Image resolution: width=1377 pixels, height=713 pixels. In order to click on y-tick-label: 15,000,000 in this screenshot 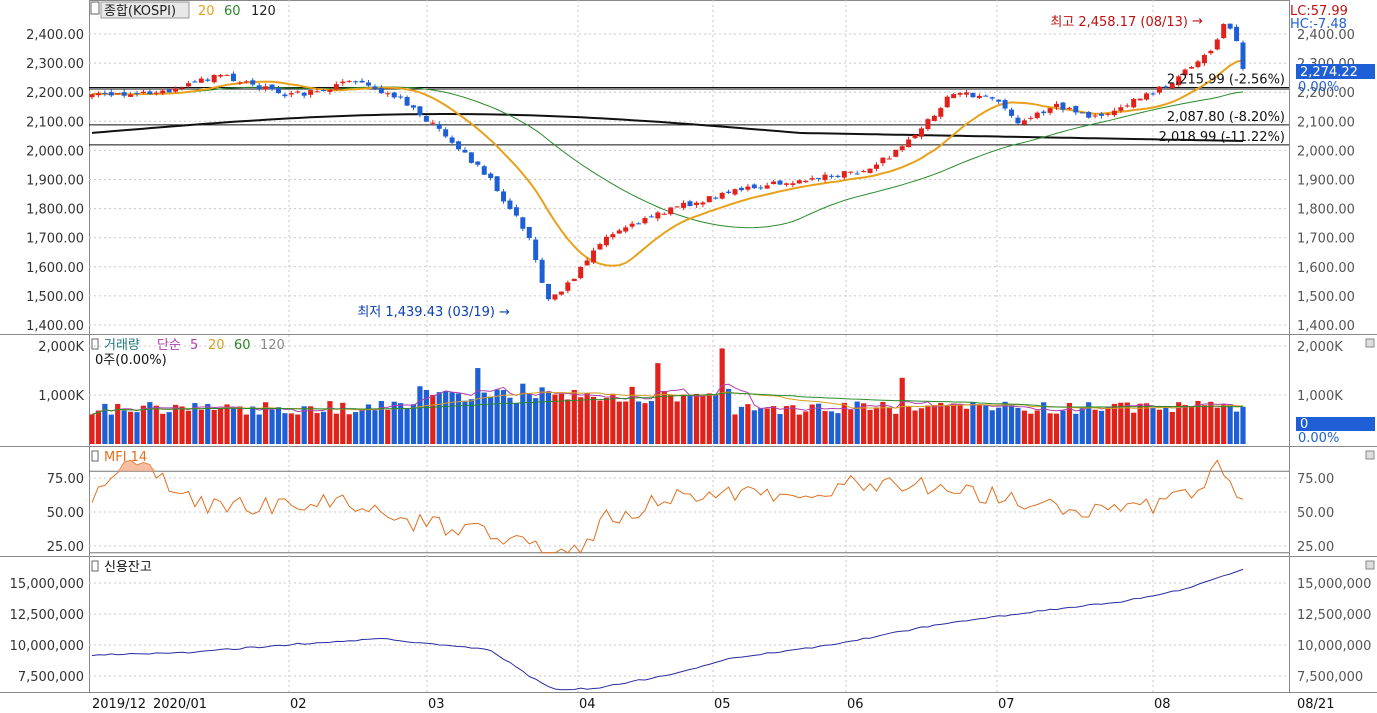, I will do `click(1334, 584)`.